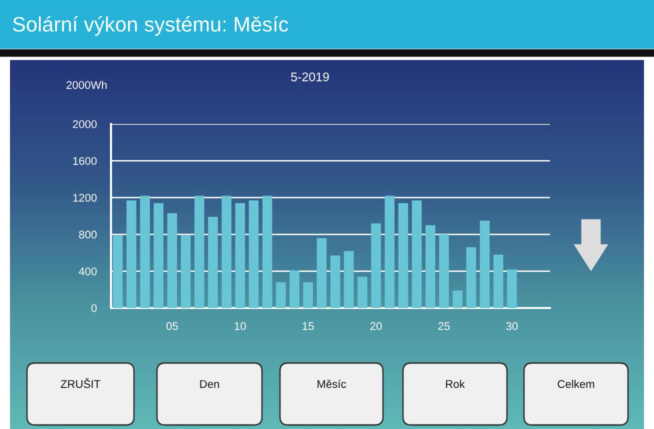 The width and height of the screenshot is (654, 429). Describe the element at coordinates (376, 326) in the screenshot. I see `x-tick-label: 20` at that location.